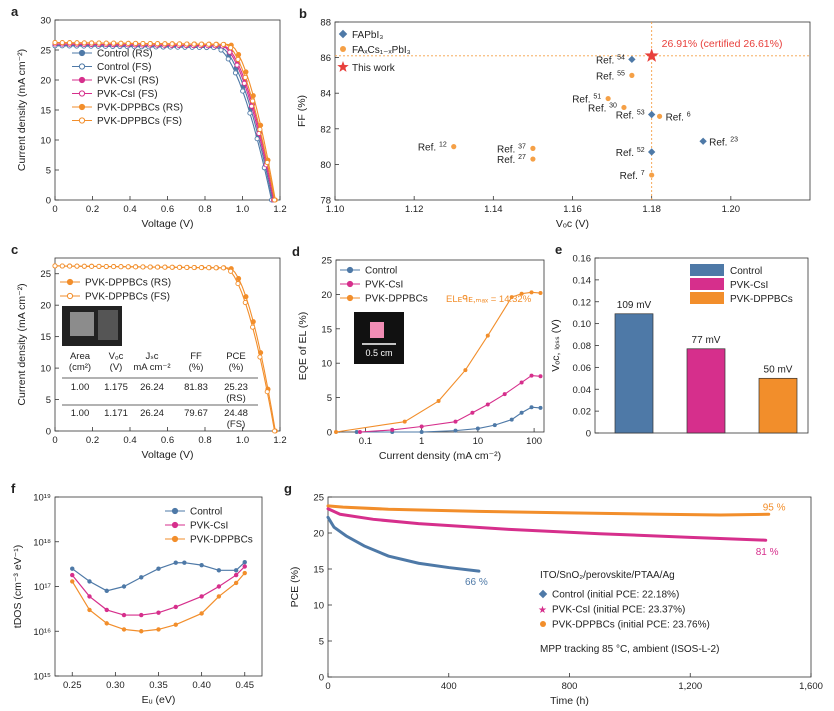 The width and height of the screenshot is (834, 711). I want to click on x-tick-label: 1,600, so click(811, 686).